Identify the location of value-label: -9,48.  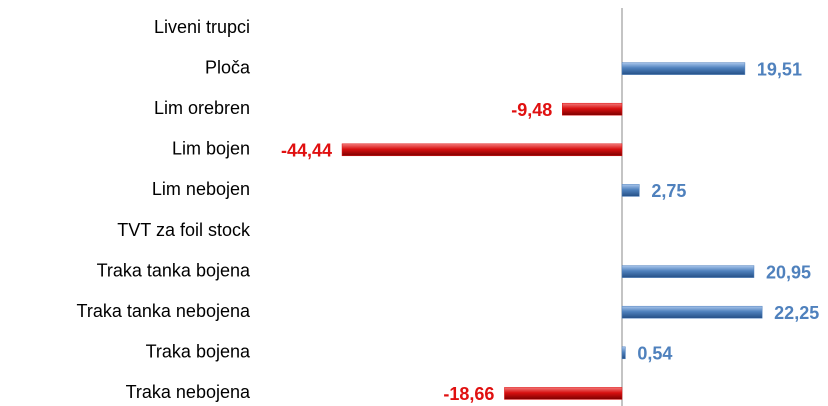
(531, 110).